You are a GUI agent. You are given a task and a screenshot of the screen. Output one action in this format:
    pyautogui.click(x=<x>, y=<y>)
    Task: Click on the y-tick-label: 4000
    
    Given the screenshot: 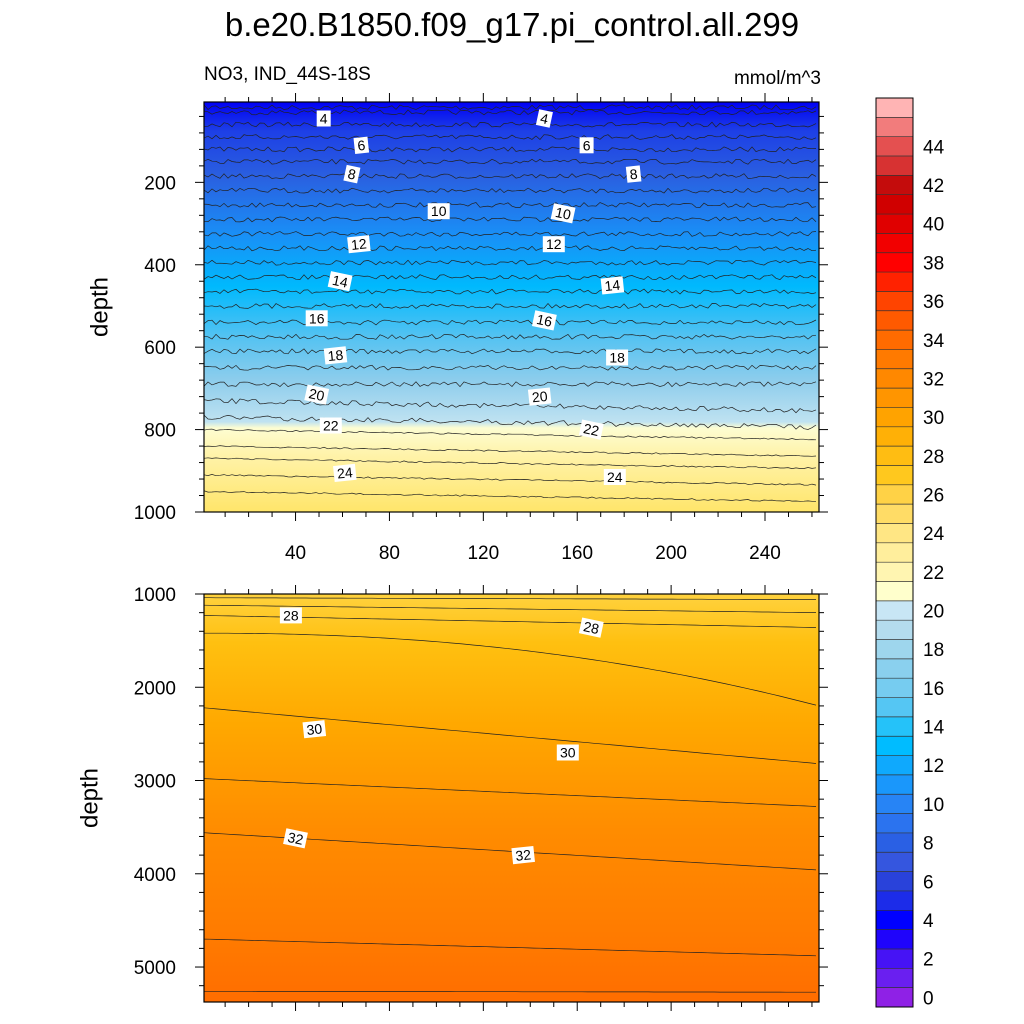 What is the action you would take?
    pyautogui.click(x=155, y=875)
    